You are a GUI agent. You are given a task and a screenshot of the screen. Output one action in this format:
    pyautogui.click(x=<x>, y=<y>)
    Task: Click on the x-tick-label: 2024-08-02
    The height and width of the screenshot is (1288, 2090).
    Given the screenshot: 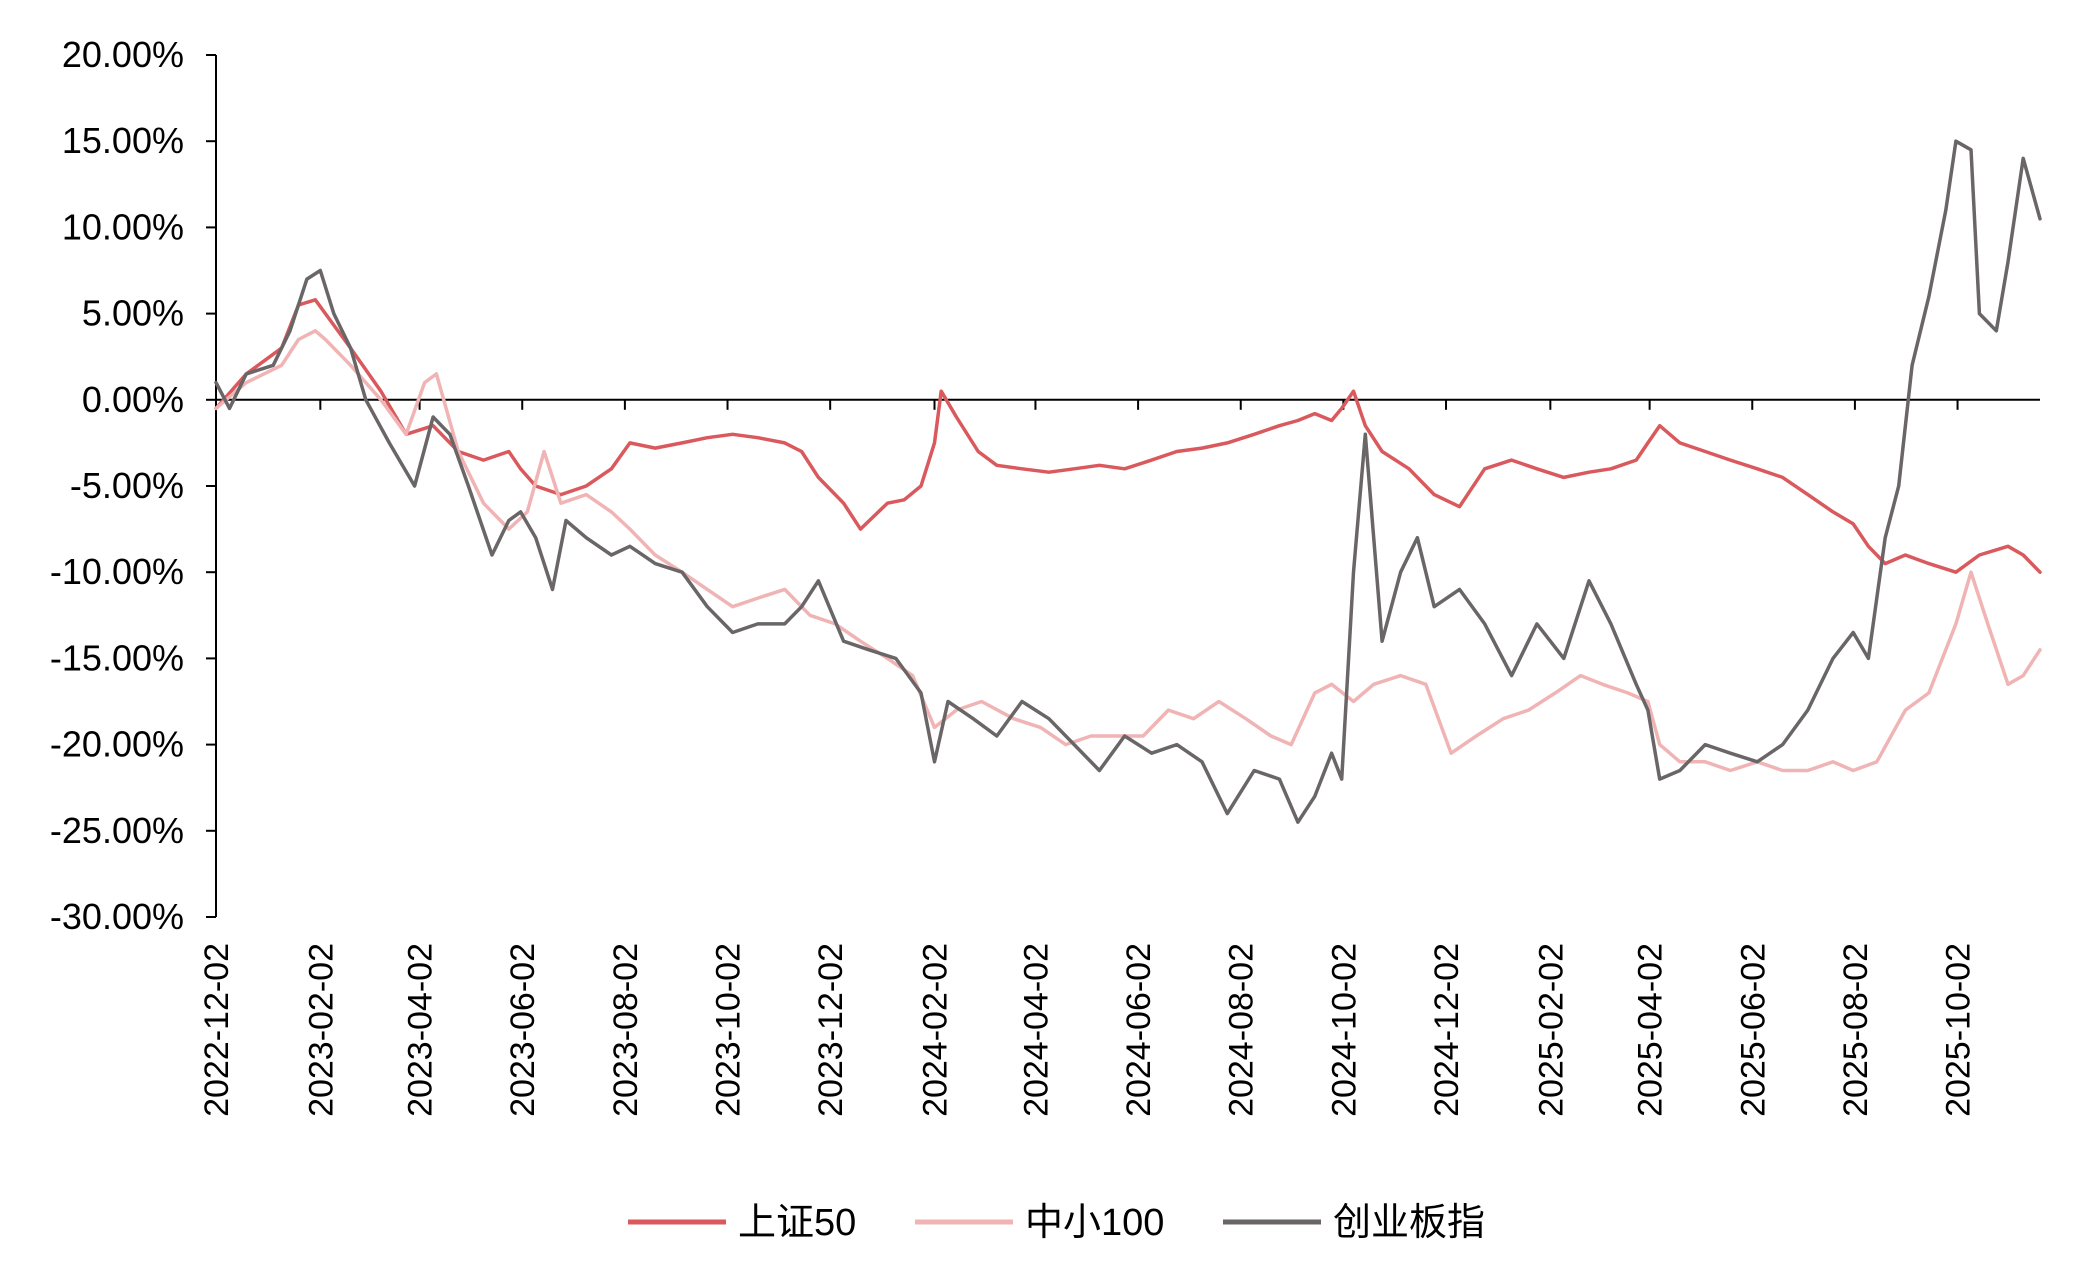 What is the action you would take?
    pyautogui.click(x=1242, y=1030)
    